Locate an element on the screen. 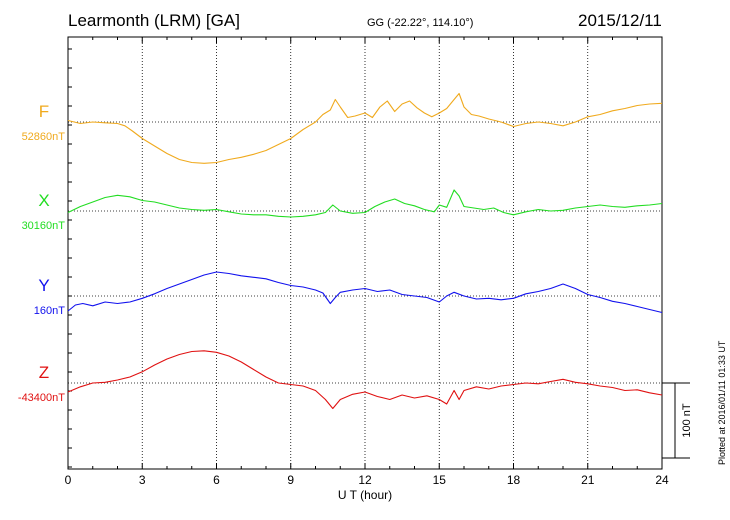 The height and width of the screenshot is (520, 730). x-tick-label: 12 is located at coordinates (365, 480).